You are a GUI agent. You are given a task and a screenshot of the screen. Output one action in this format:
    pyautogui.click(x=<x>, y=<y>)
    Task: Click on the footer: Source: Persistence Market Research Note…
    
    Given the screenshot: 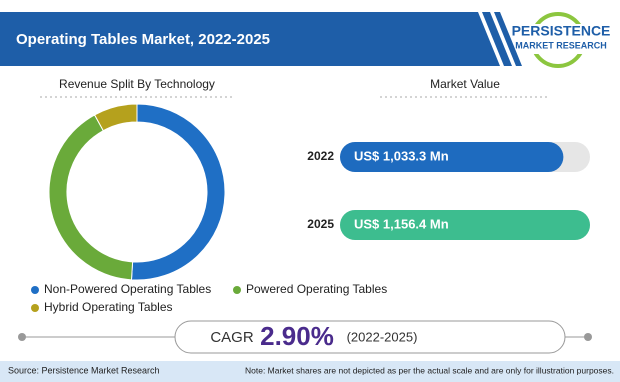 What is the action you would take?
    pyautogui.click(x=310, y=371)
    